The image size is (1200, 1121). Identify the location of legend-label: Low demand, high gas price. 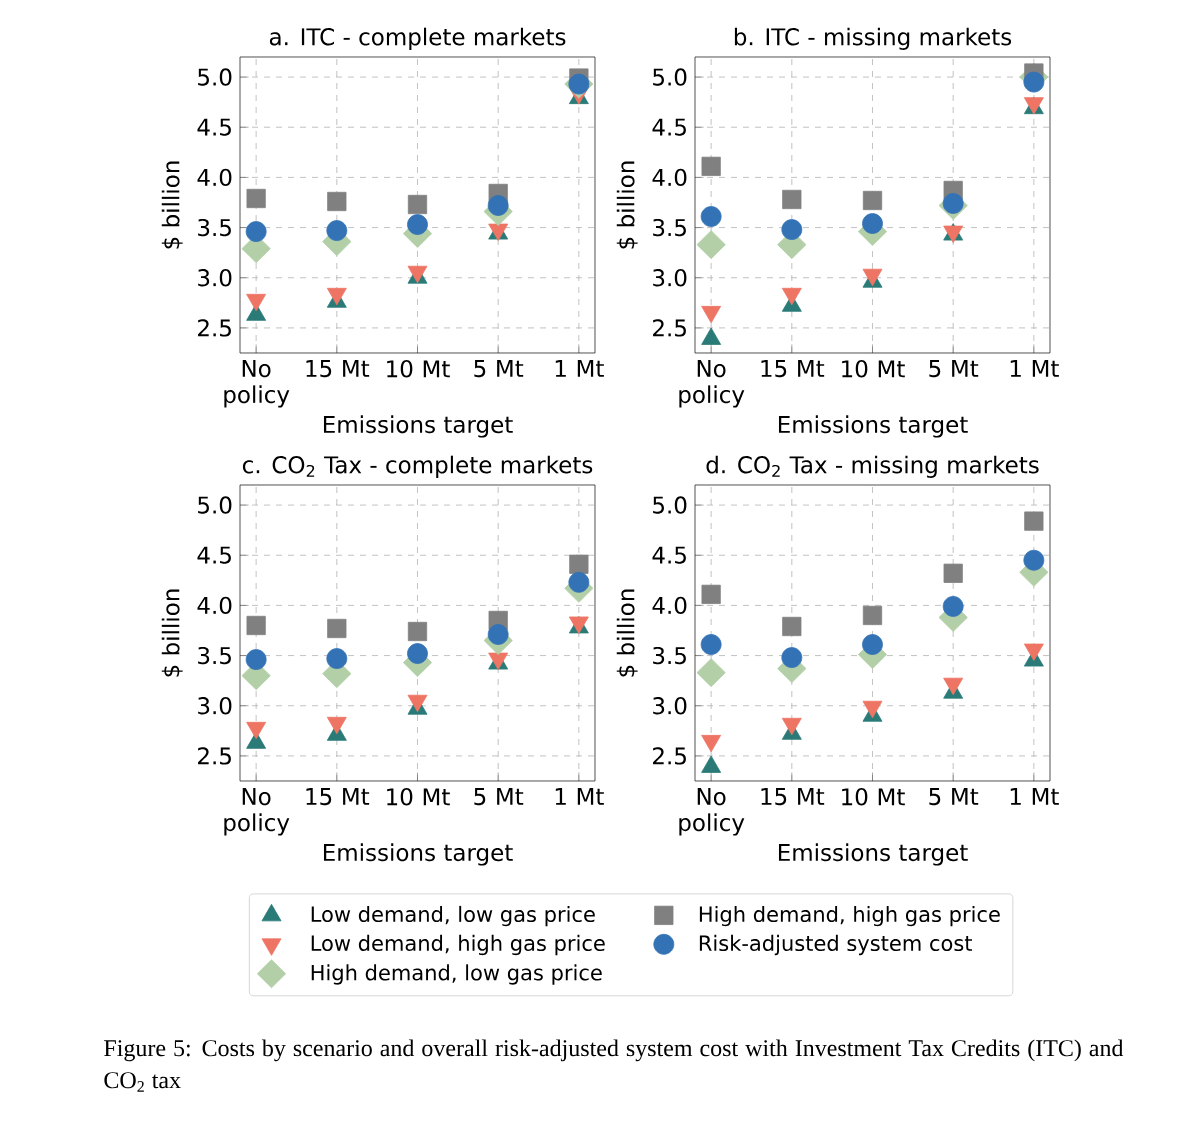
(458, 945).